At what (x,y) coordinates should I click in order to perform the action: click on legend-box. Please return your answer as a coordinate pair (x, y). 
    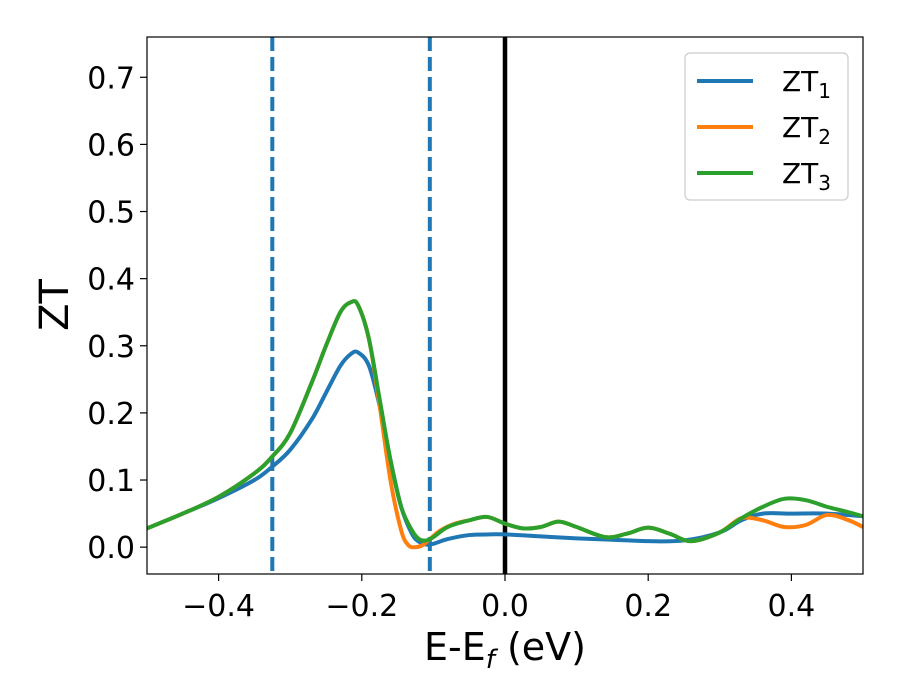
    Looking at the image, I should click on (766, 126).